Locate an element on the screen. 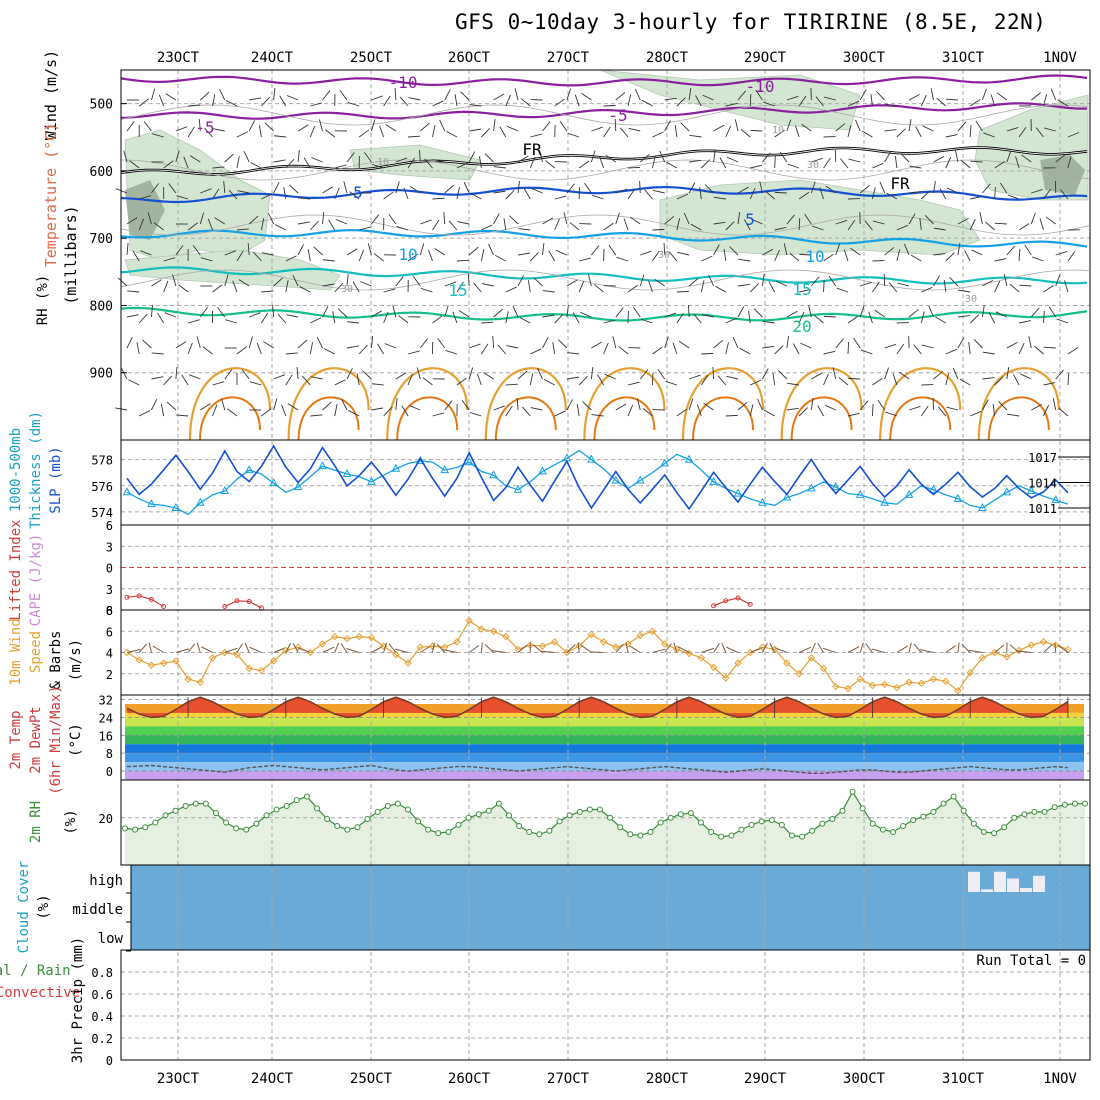 Image resolution: width=1100 pixels, height=1100 pixels. axis-title: 10m Wind is located at coordinates (16, 651).